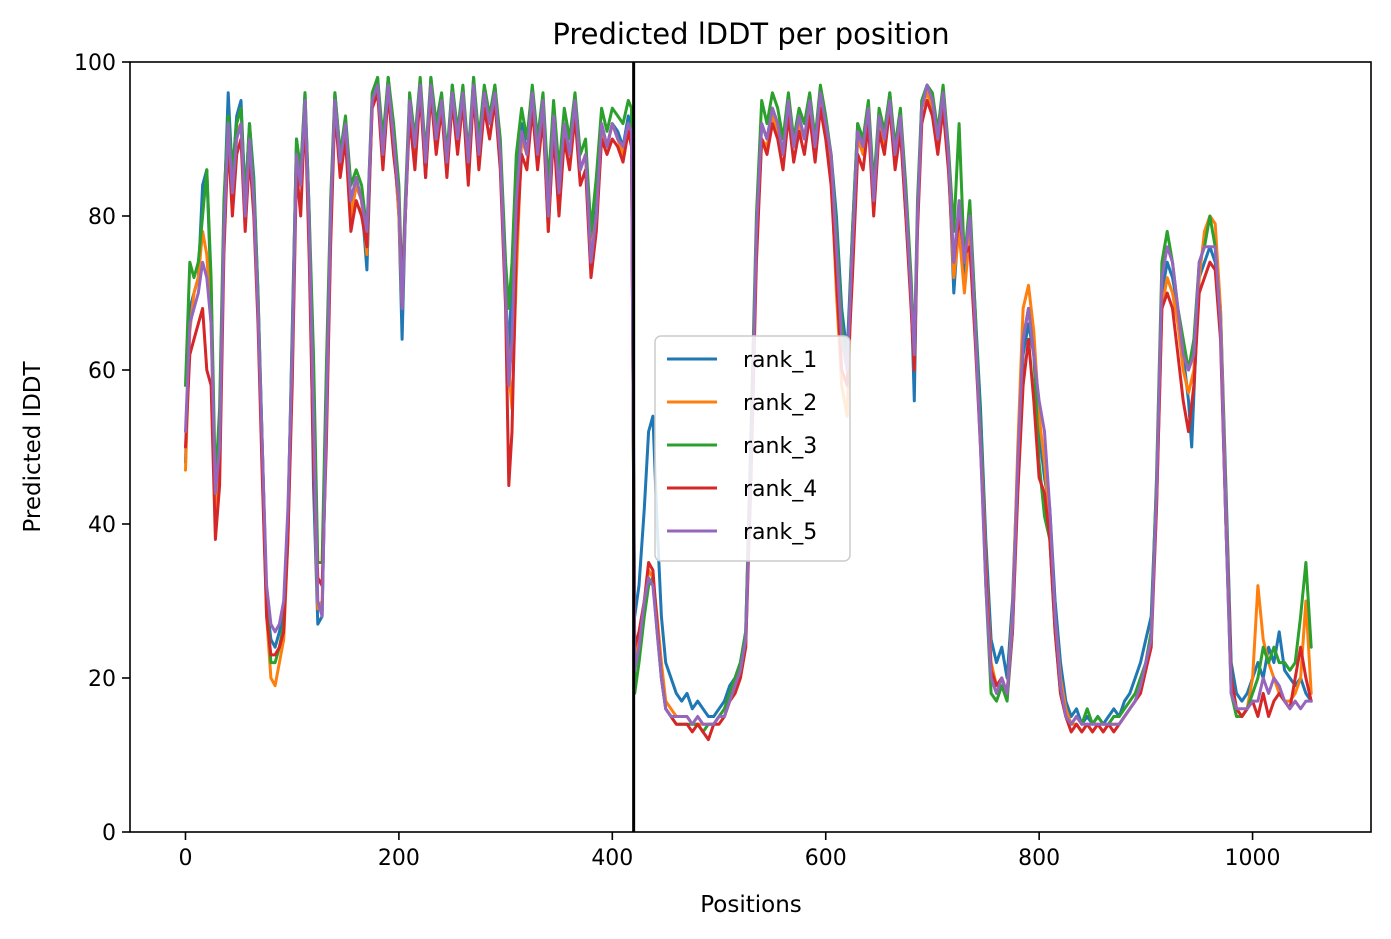 This screenshot has width=1391, height=939. What do you see at coordinates (102, 679) in the screenshot?
I see `y-tick-label: 20` at bounding box center [102, 679].